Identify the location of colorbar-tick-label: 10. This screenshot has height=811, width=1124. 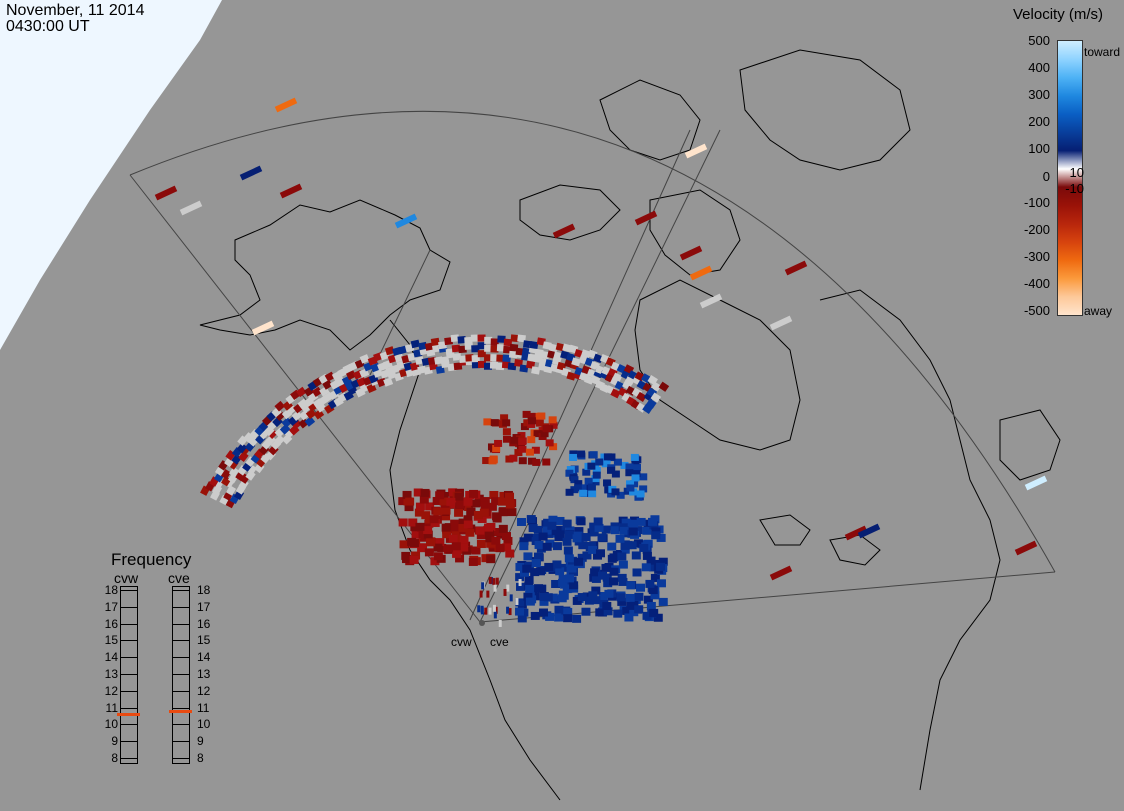
(1076, 172).